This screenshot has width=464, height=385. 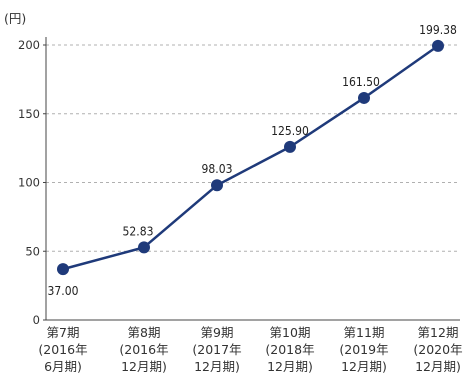 What do you see at coordinates (29, 183) in the screenshot?
I see `y-tick-label-100: 100` at bounding box center [29, 183].